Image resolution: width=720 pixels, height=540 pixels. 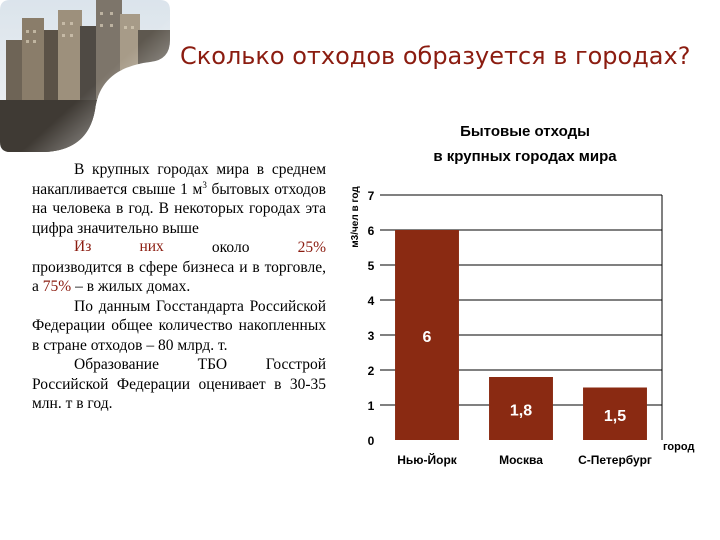 What do you see at coordinates (151, 246) in the screenshot?
I see `highlight-them: них` at bounding box center [151, 246].